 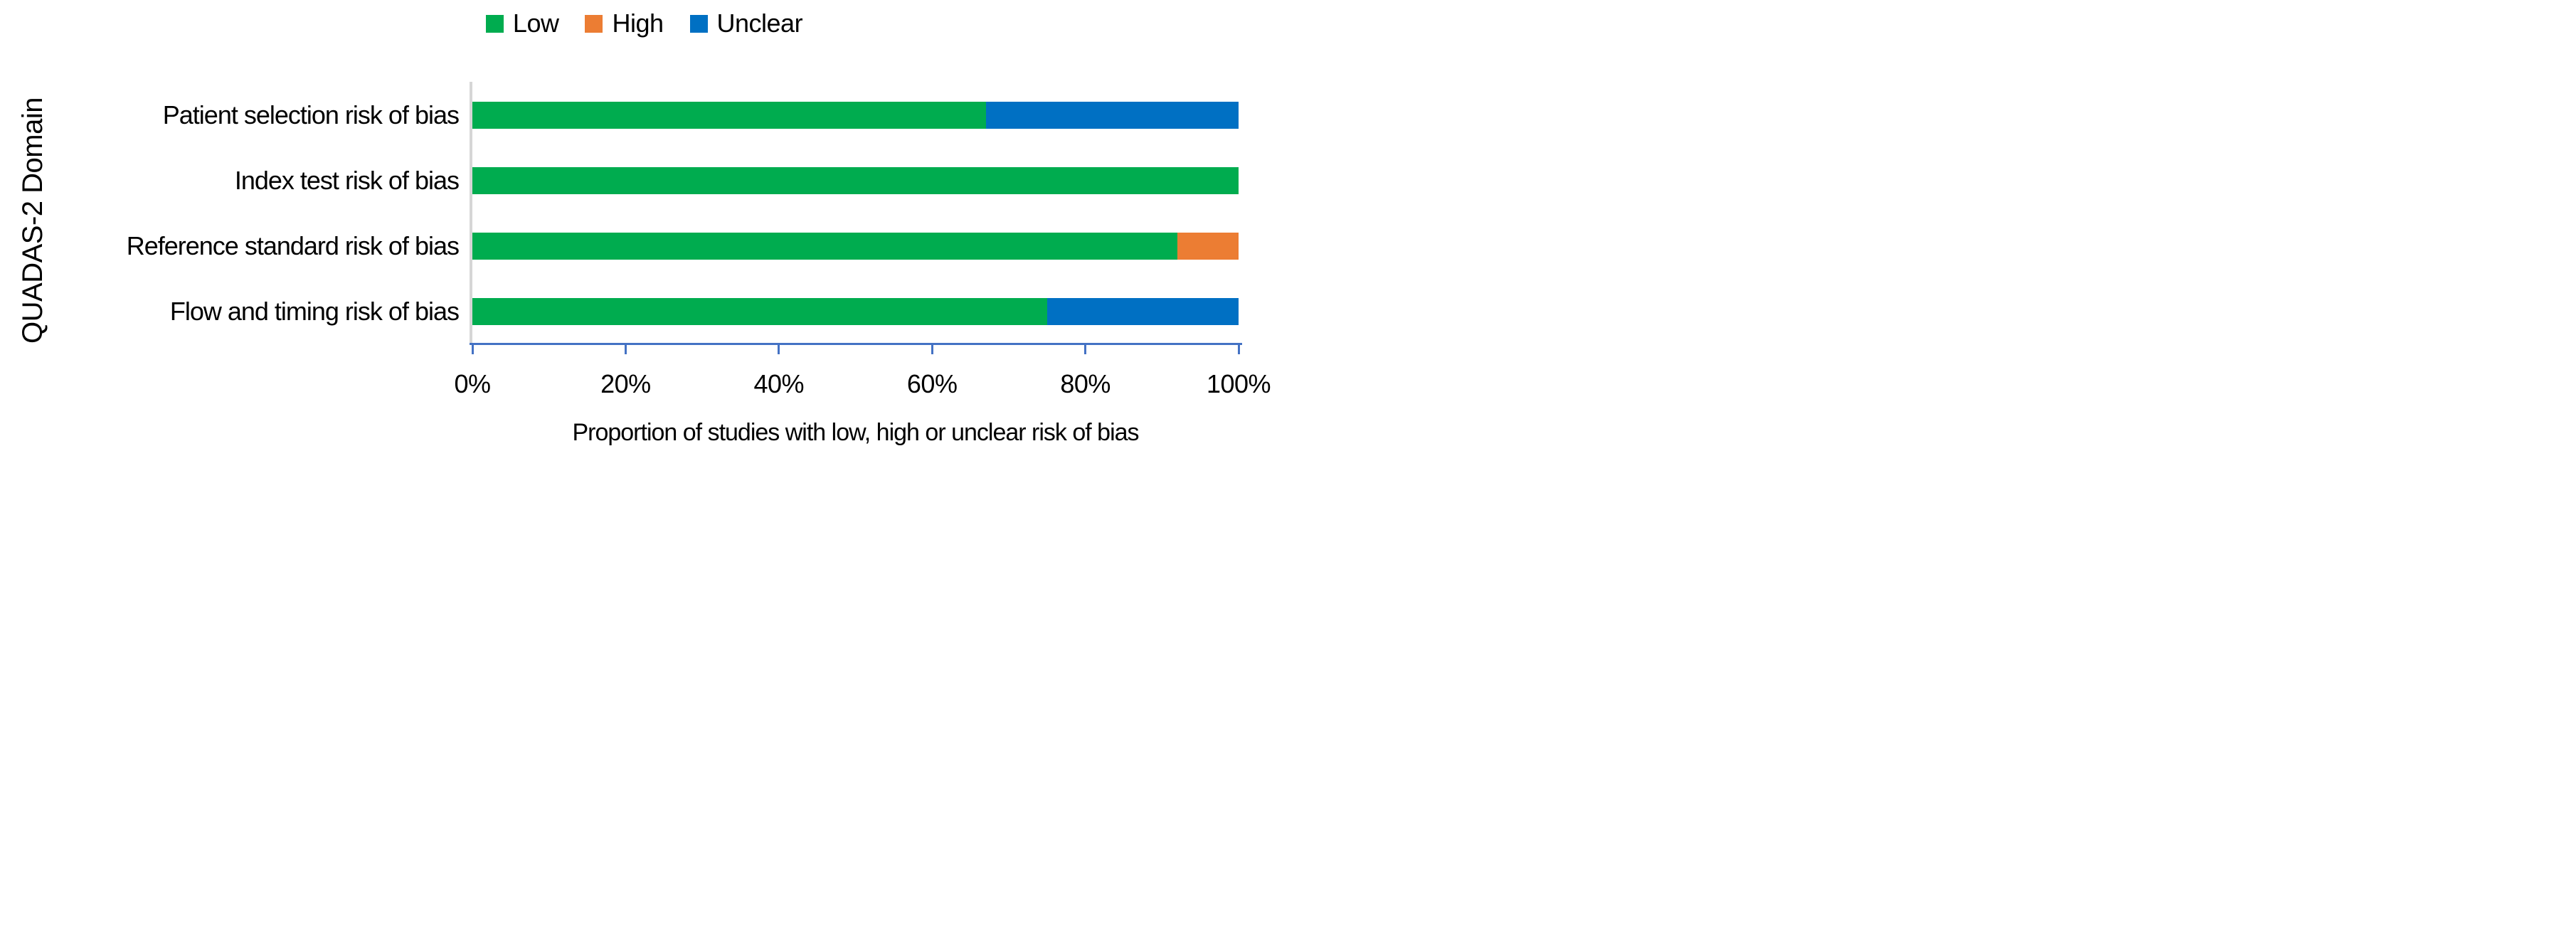 I want to click on legend-swatch-unclear, so click(x=698, y=23).